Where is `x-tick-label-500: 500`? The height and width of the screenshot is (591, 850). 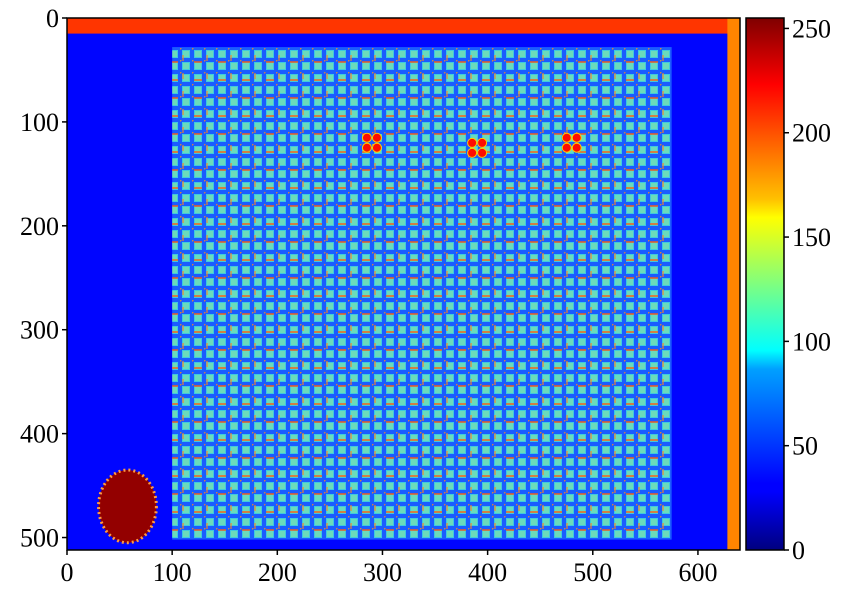 x-tick-label-500: 500 is located at coordinates (592, 572).